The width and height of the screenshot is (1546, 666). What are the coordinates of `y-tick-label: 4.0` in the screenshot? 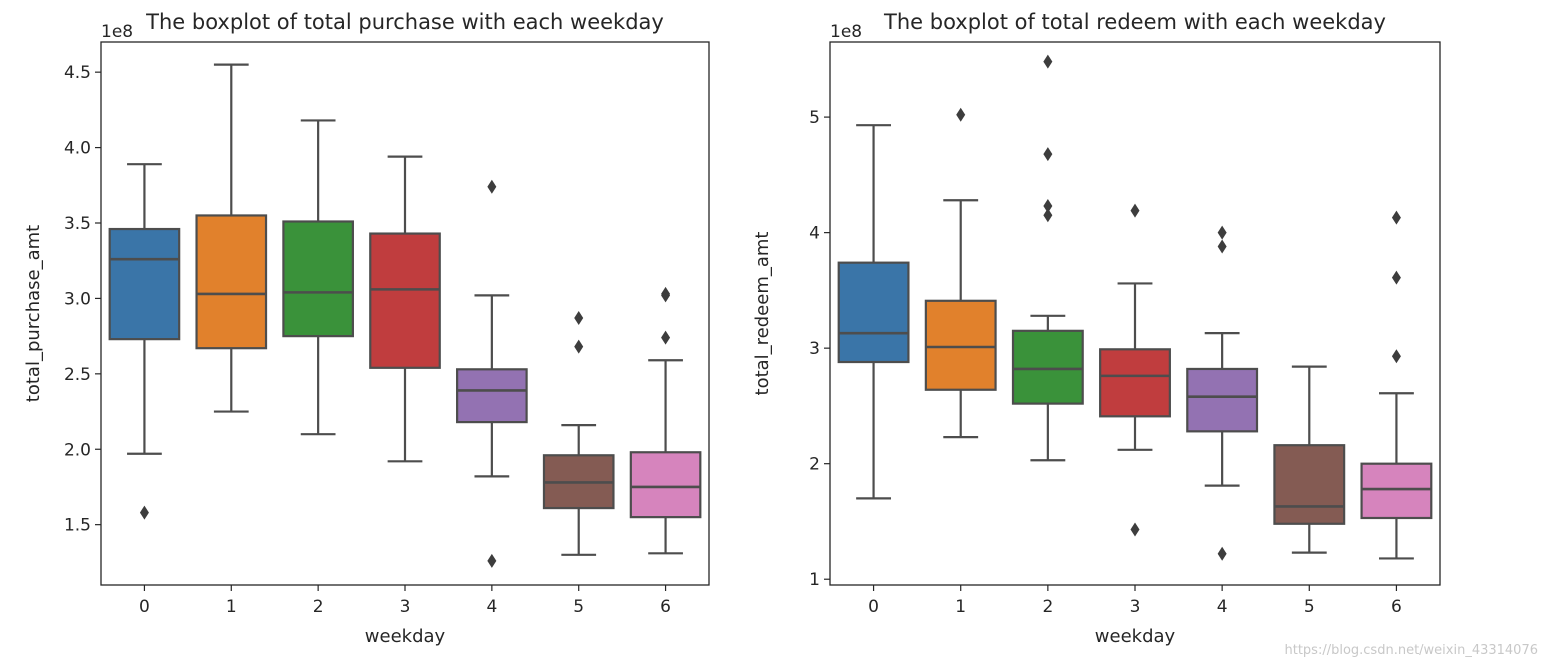 It's located at (77, 149).